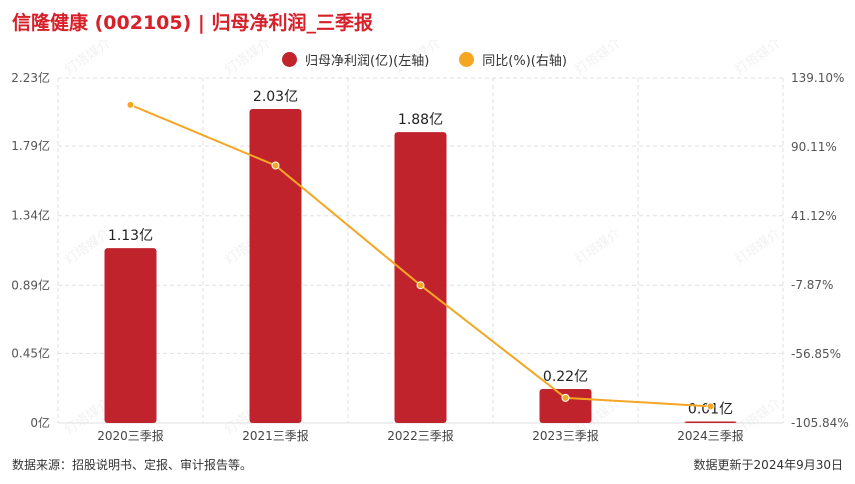 This screenshot has width=855, height=484. Describe the element at coordinates (367, 61) in the screenshot. I see `legend-bar-label: 归母净利润(亿)(左轴)` at that location.